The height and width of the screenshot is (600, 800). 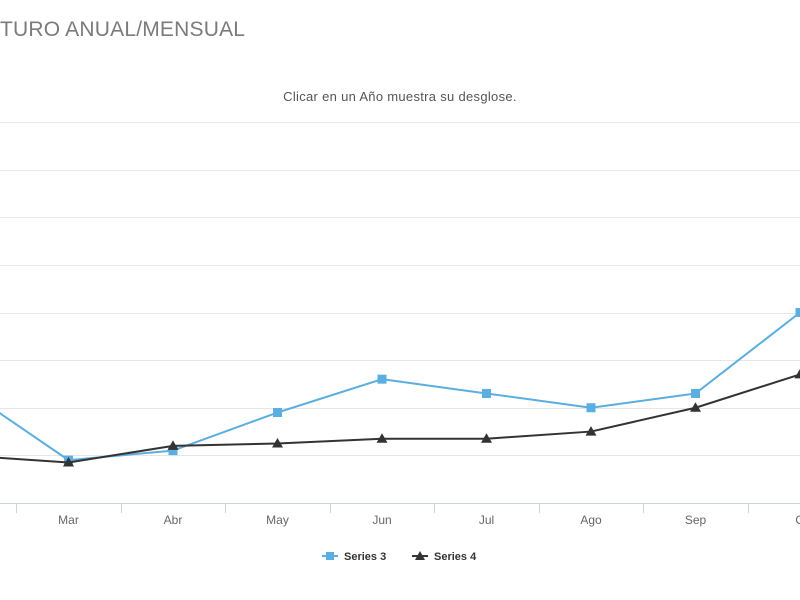 What do you see at coordinates (591, 520) in the screenshot?
I see `x-tick-label: Ago` at bounding box center [591, 520].